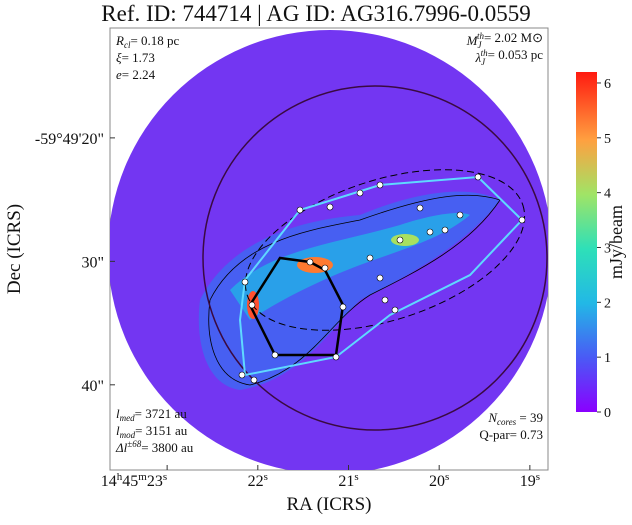 The image size is (632, 525). I want to click on colorbar-tick-label: 0, so click(607, 413).